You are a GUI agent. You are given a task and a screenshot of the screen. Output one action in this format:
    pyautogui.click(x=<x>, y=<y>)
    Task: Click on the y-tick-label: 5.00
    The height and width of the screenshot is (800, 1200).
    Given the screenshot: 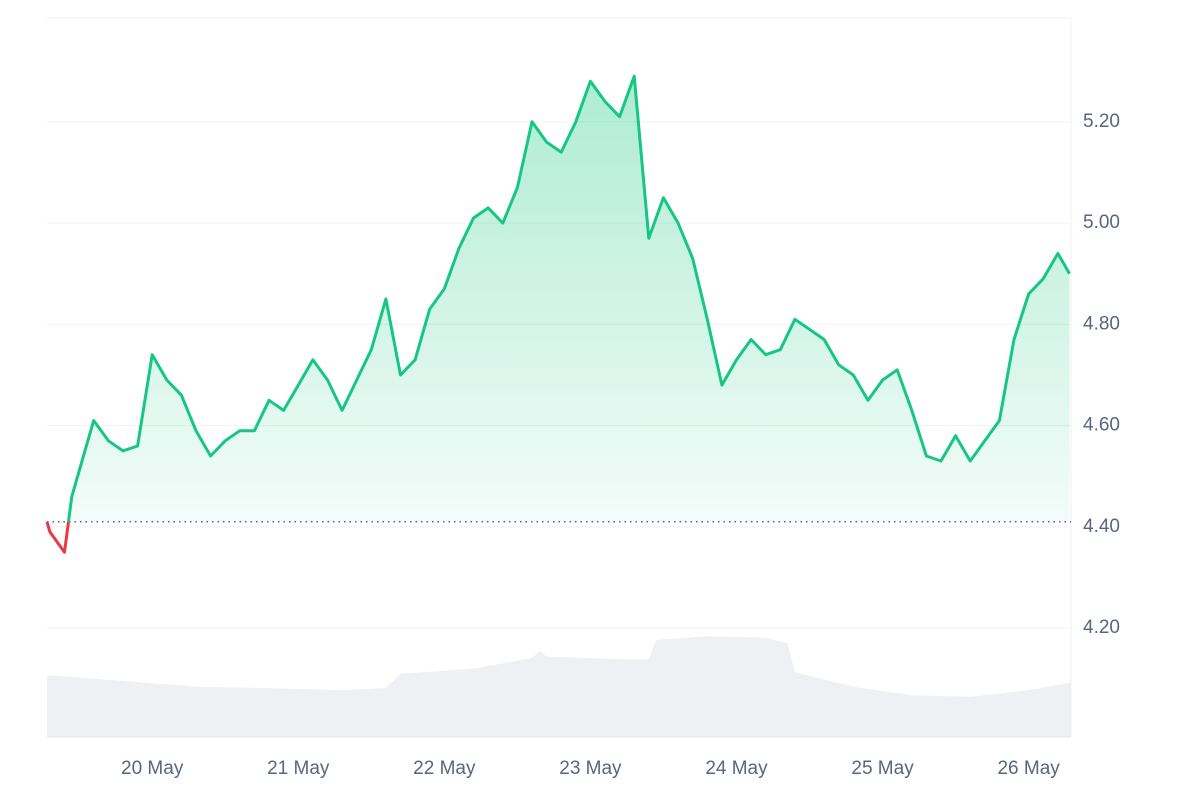 What is the action you would take?
    pyautogui.click(x=1101, y=222)
    